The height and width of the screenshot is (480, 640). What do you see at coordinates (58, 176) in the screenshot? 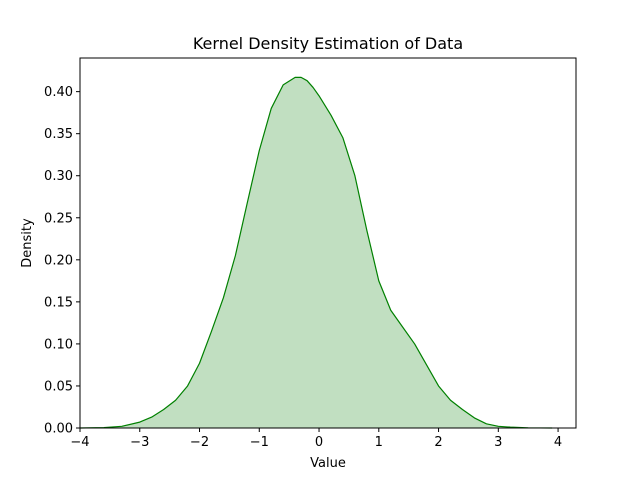
I see `y-tick-label: 0.30` at bounding box center [58, 176].